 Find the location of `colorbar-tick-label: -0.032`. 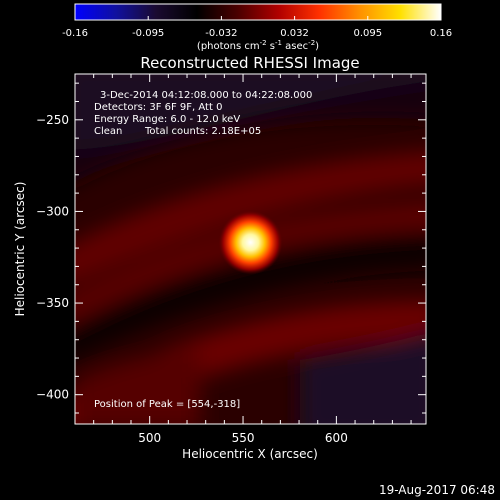

colorbar-tick-label: -0.032 is located at coordinates (221, 33).